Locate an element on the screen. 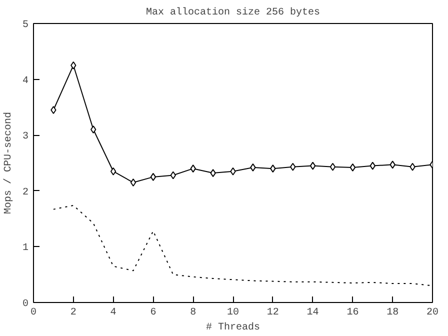  x-tick-label: 16 is located at coordinates (352, 313).